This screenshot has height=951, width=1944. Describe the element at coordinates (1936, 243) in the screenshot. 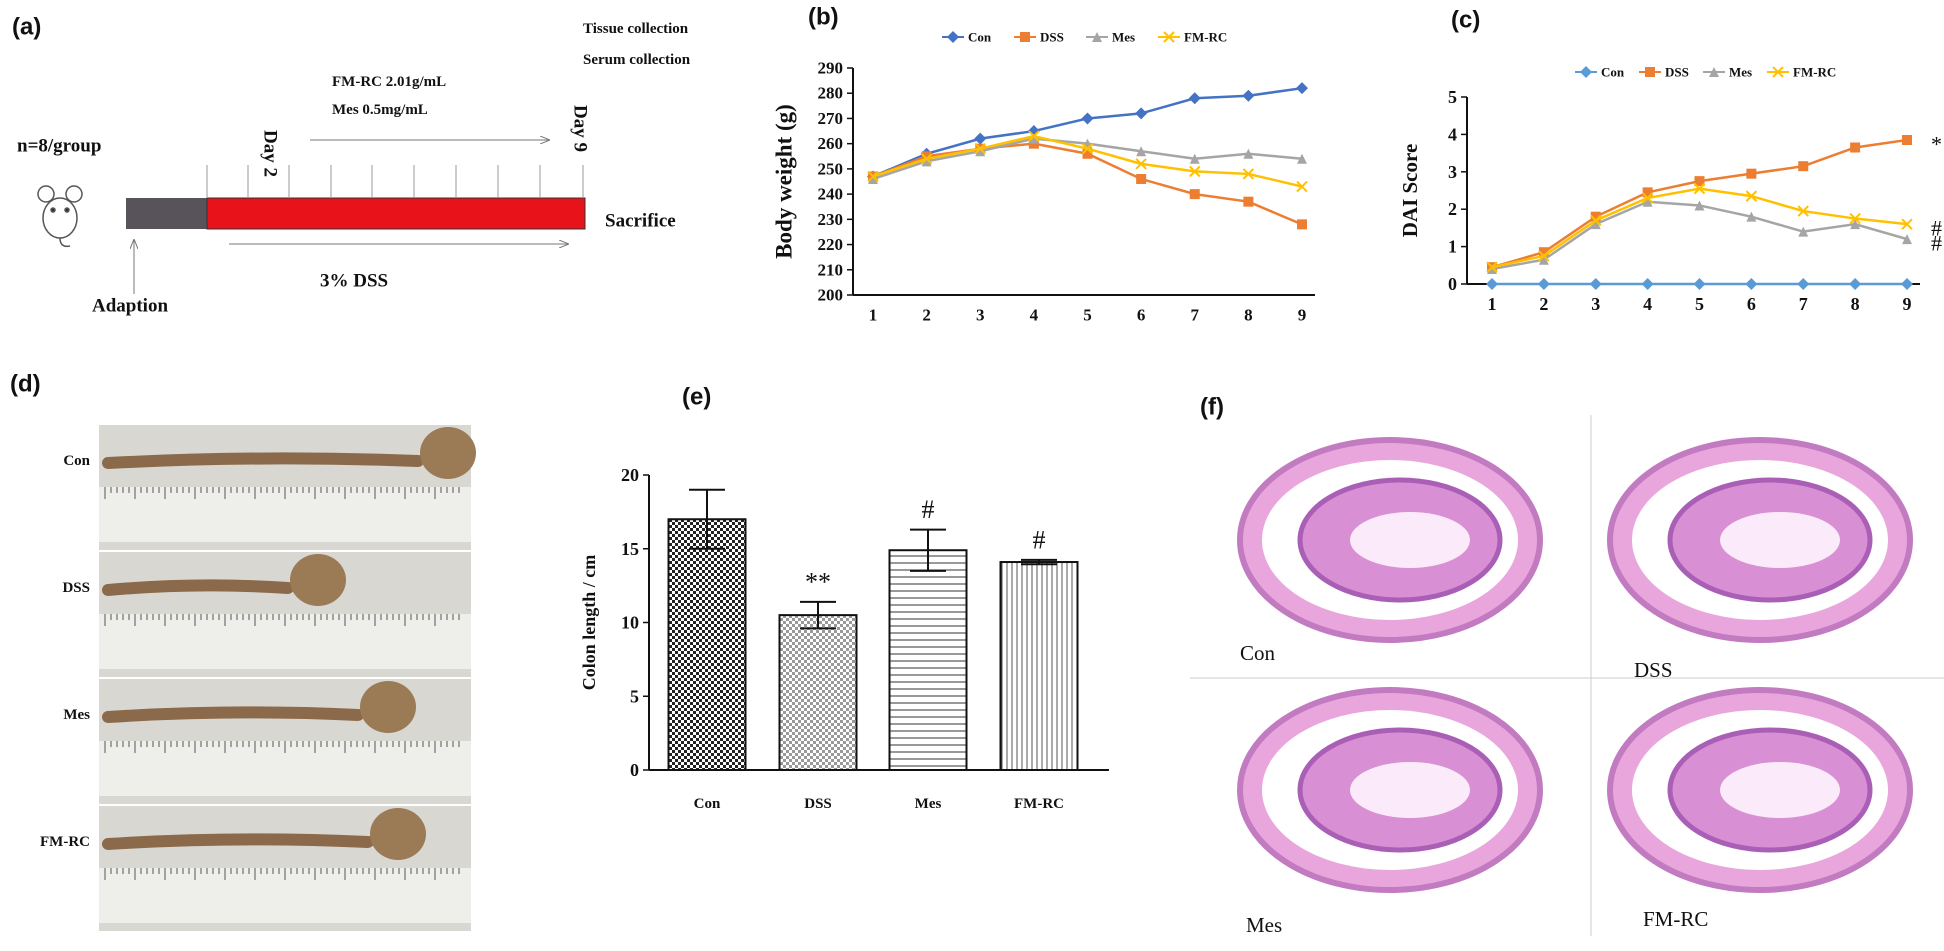

I see `annotation: #` at that location.